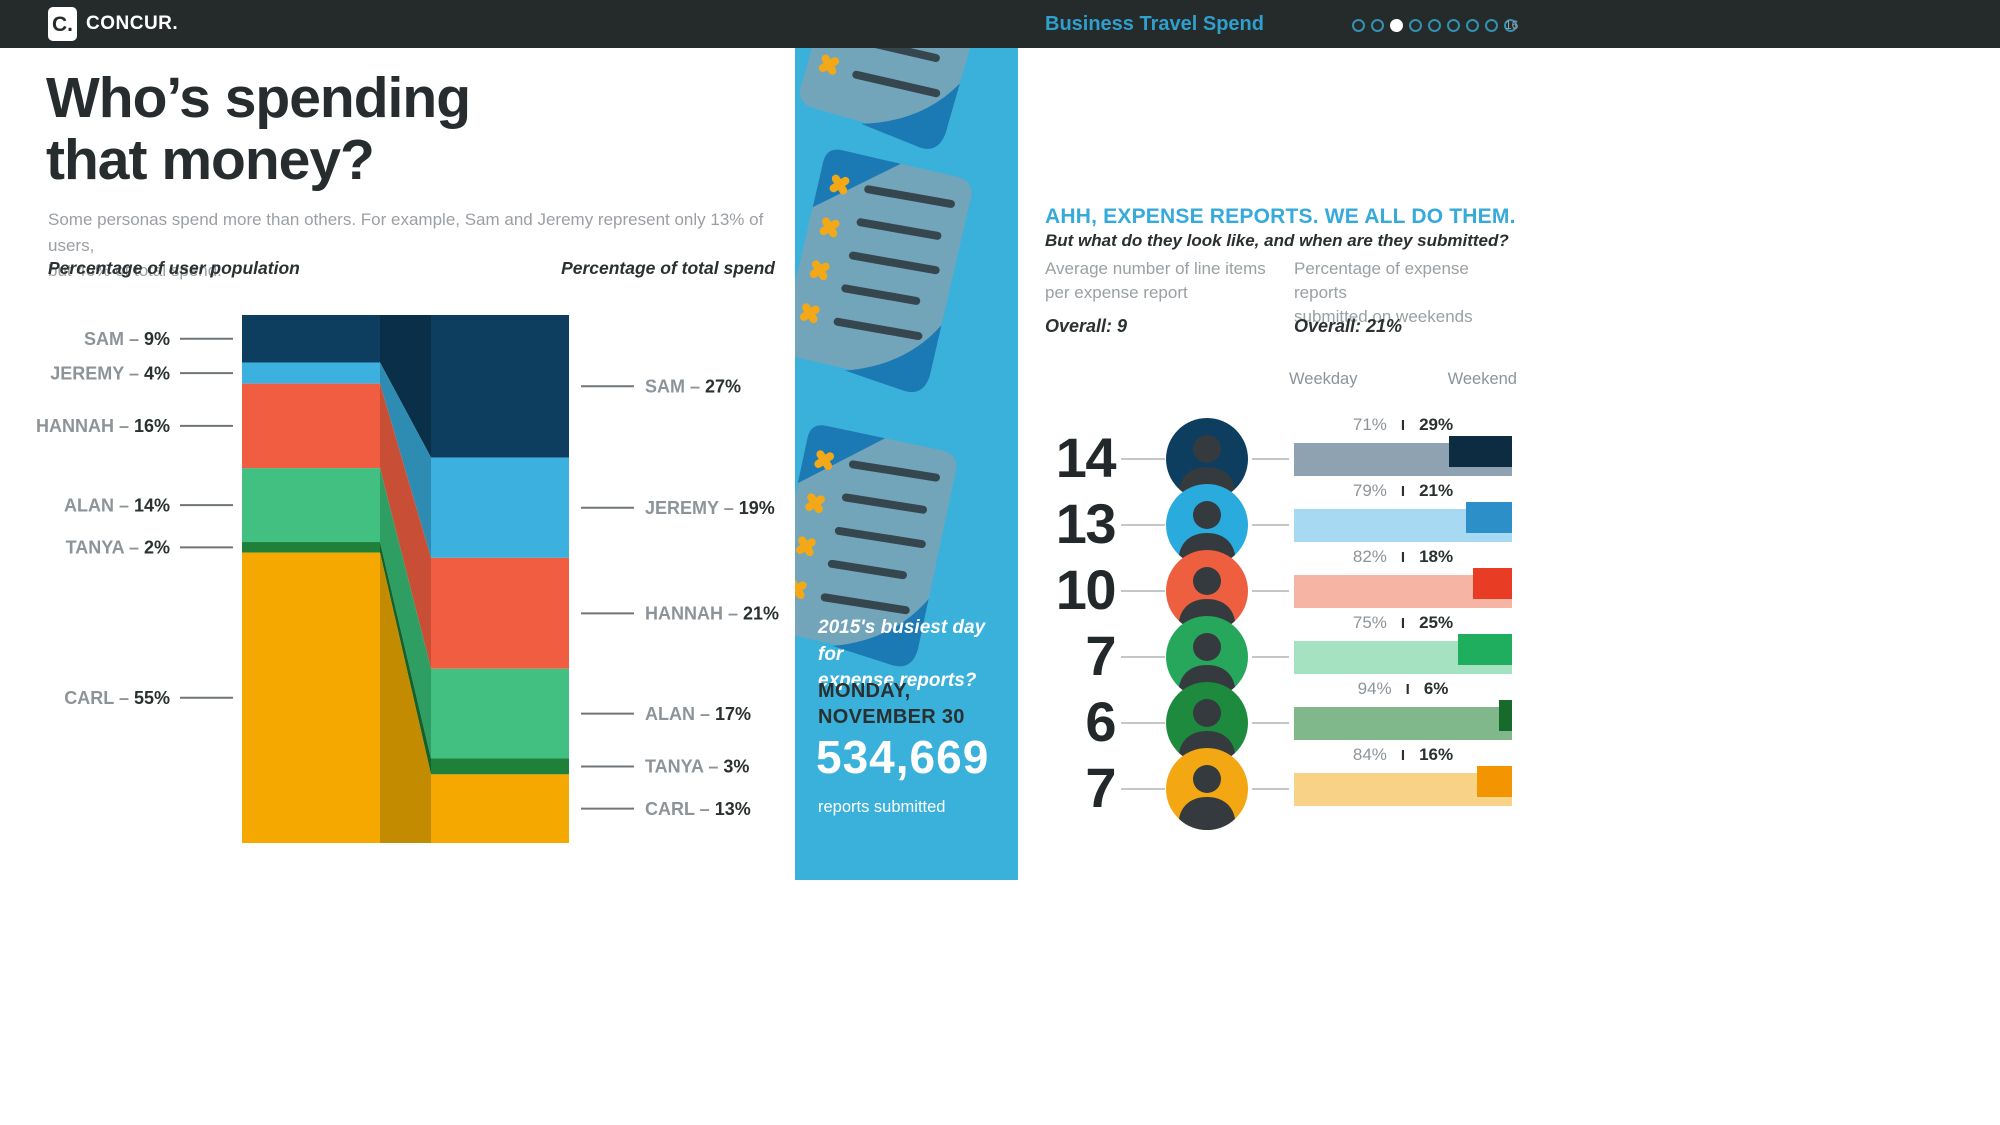  Describe the element at coordinates (1086, 457) in the screenshot. I see `line-items-count: 14` at that location.